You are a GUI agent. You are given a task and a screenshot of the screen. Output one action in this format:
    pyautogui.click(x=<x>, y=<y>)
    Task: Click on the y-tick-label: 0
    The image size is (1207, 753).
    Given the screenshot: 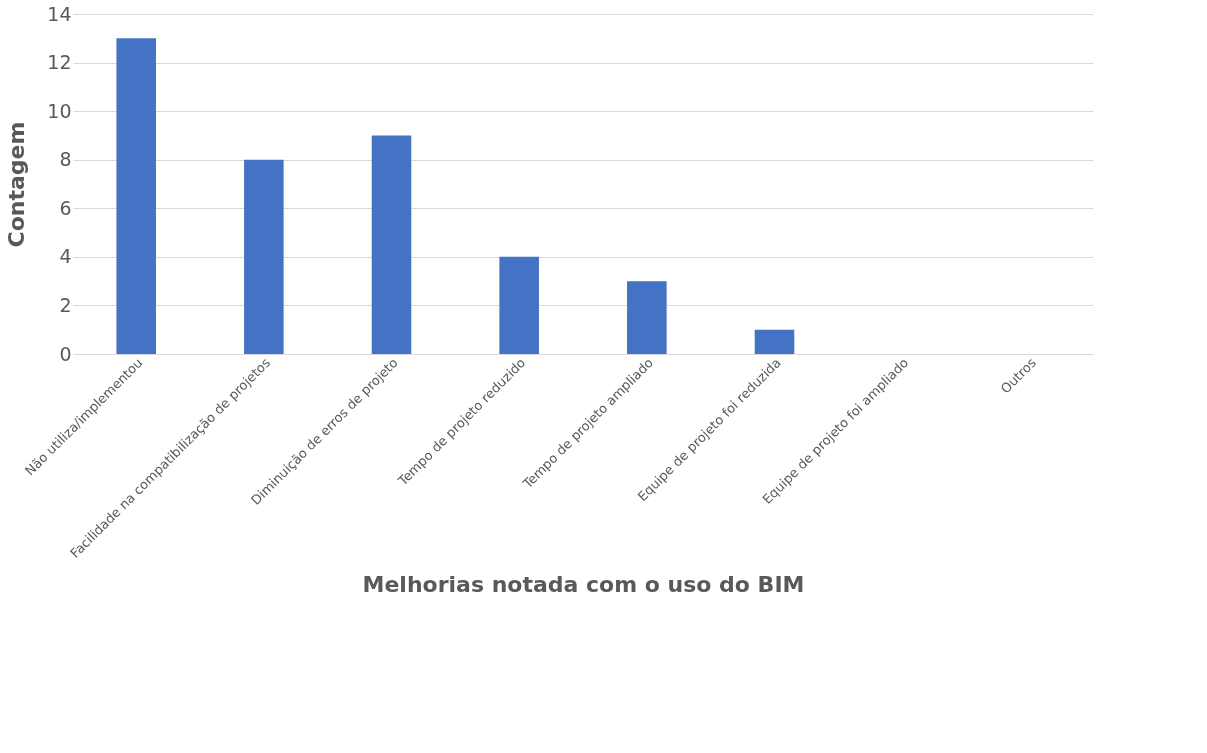 What is the action you would take?
    pyautogui.click(x=65, y=353)
    